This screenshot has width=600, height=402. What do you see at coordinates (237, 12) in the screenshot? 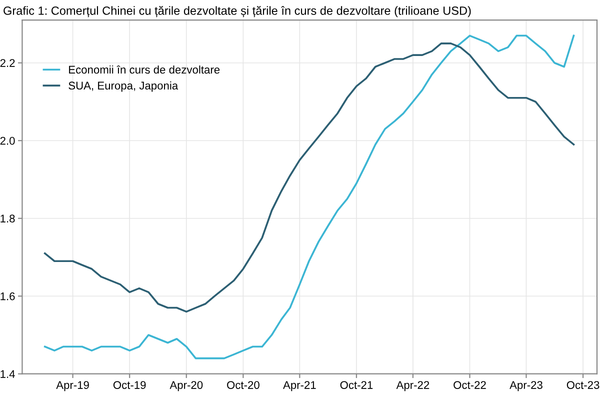
I see `chart-title: Grafic 1: Comerțul Chinei cu țările dezvoltate și țările în curs de dezvoltare (trilioane USD)` at bounding box center [237, 12].